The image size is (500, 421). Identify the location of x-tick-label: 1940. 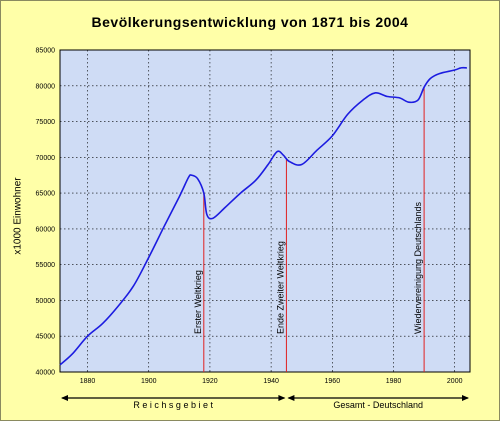
(271, 381).